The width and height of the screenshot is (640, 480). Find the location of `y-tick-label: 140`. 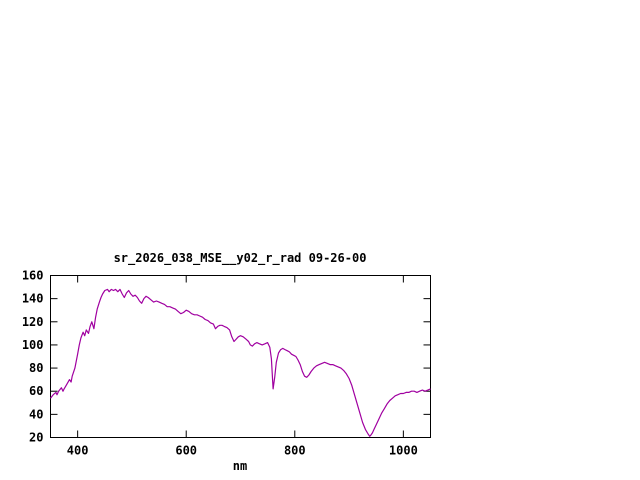

y-tick-label: 140 is located at coordinates (33, 299).